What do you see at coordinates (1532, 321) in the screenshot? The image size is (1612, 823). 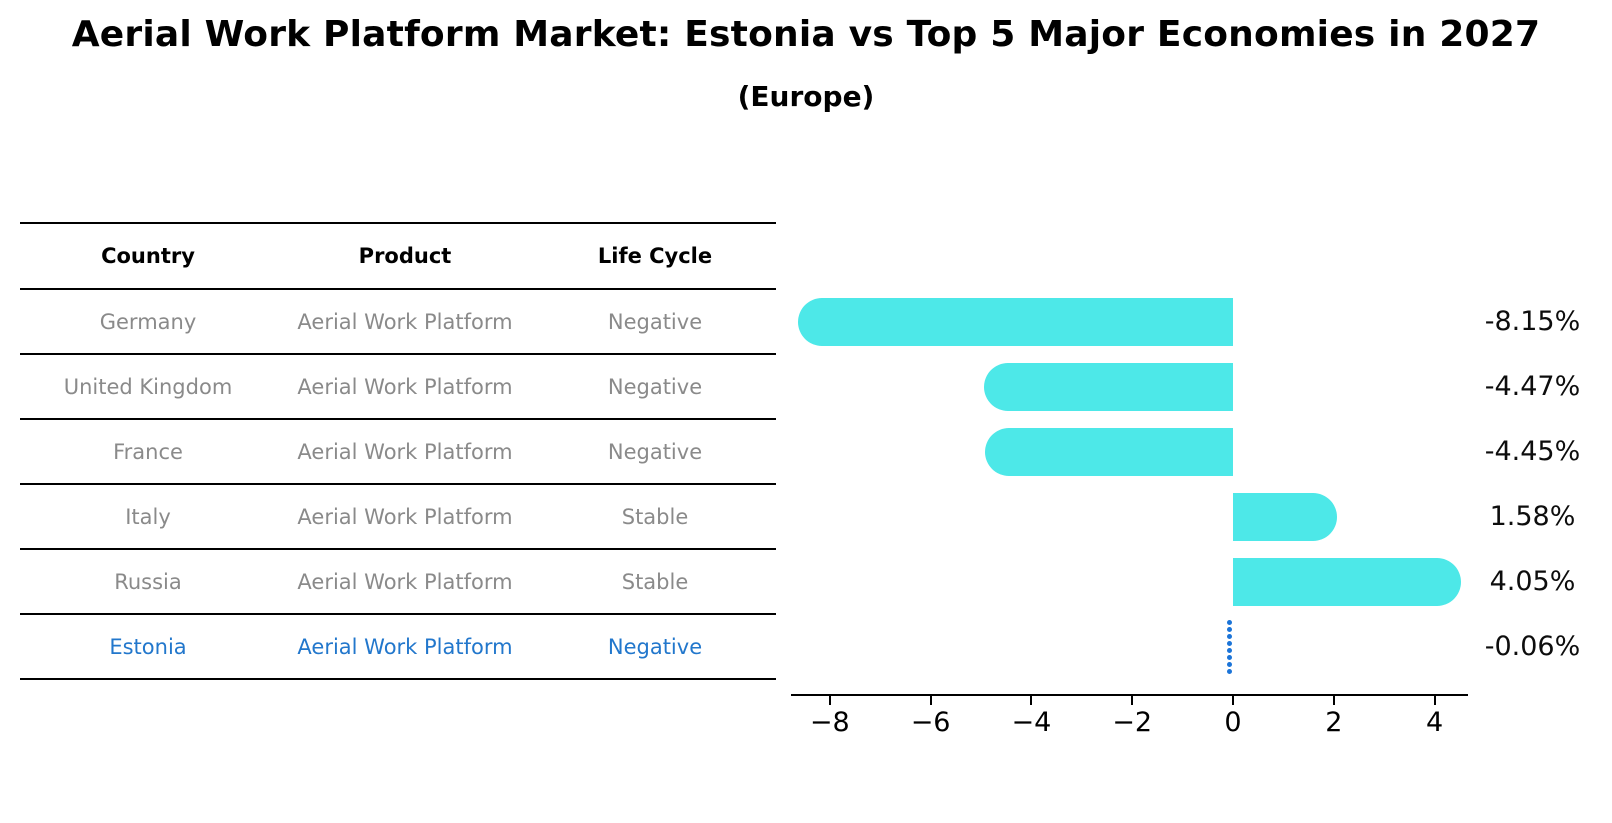 I see `value-label-germany: -8.15%` at bounding box center [1532, 321].